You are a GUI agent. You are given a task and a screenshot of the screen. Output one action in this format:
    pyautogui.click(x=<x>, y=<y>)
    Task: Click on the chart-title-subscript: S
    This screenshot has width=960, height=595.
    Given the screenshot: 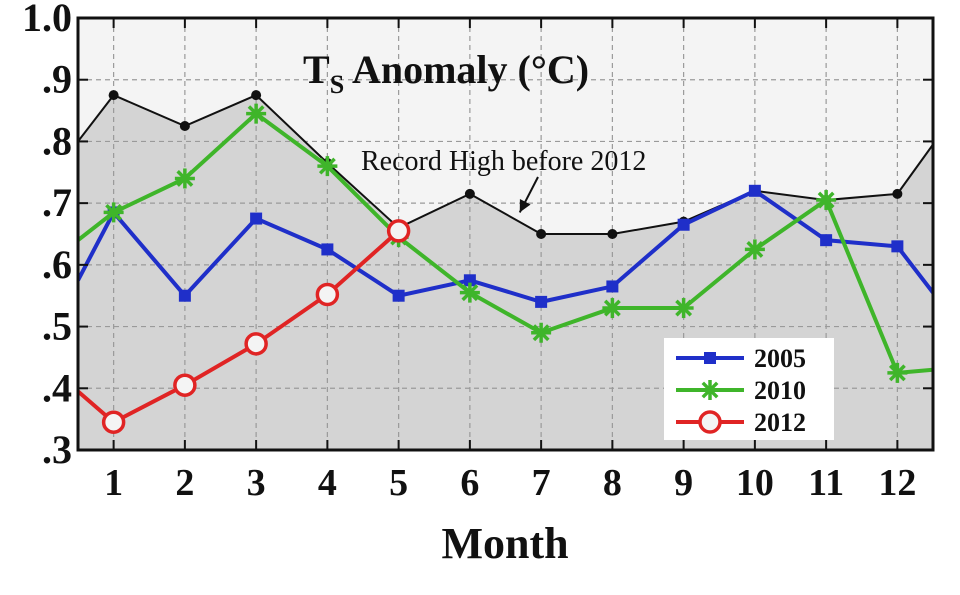 What is the action you would take?
    pyautogui.click(x=337, y=84)
    